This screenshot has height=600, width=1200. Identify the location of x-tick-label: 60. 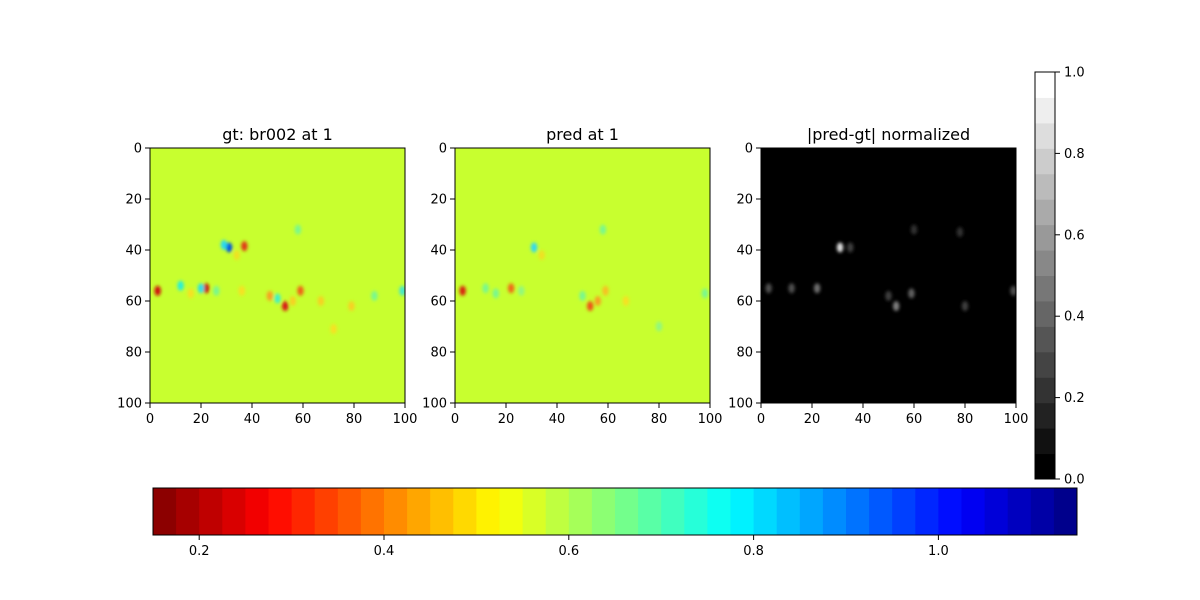
(303, 419).